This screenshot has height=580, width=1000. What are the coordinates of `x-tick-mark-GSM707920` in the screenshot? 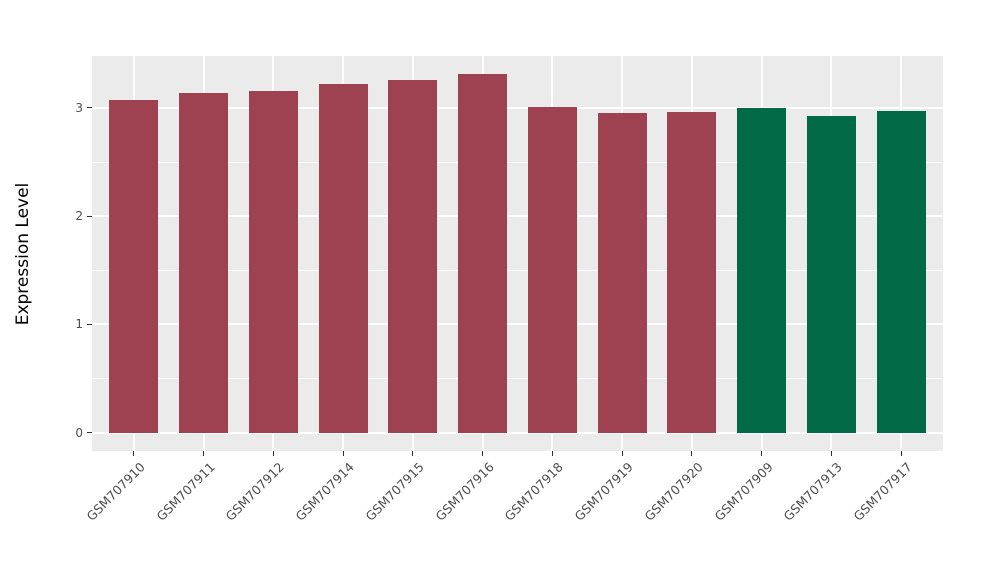 It's located at (692, 453).